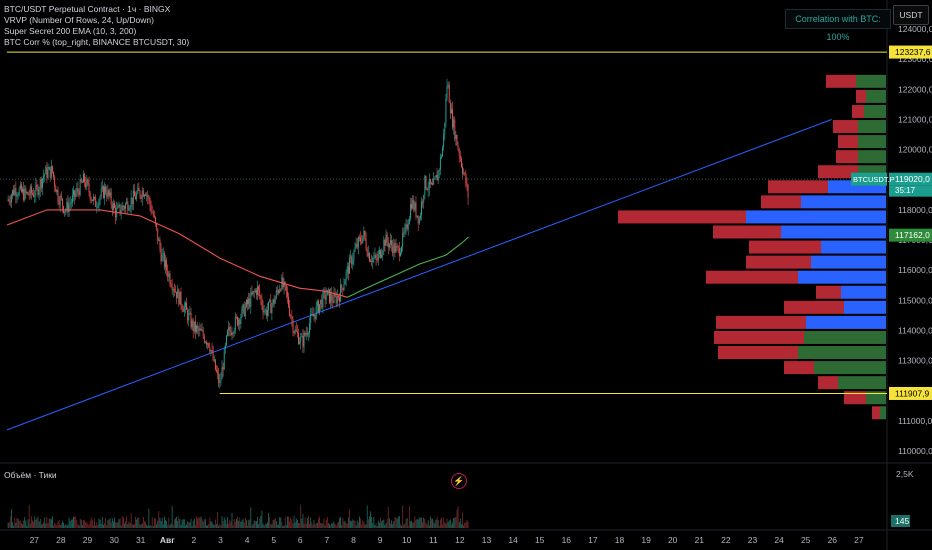  Describe the element at coordinates (70, 31) in the screenshot. I see `legend-ema: Super Secret 200 EMA (10, 3, 200)` at that location.